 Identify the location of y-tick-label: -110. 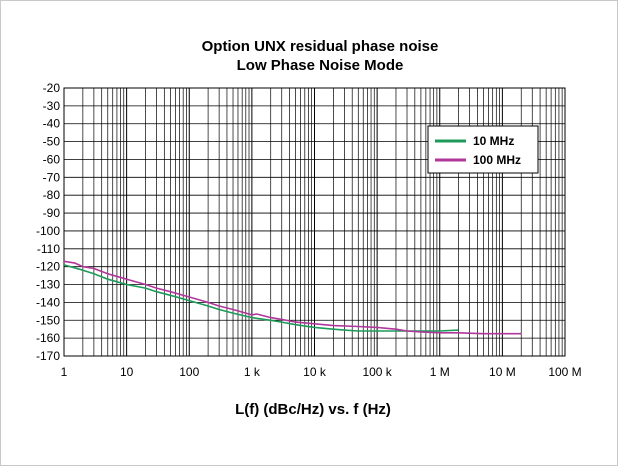
(48, 249).